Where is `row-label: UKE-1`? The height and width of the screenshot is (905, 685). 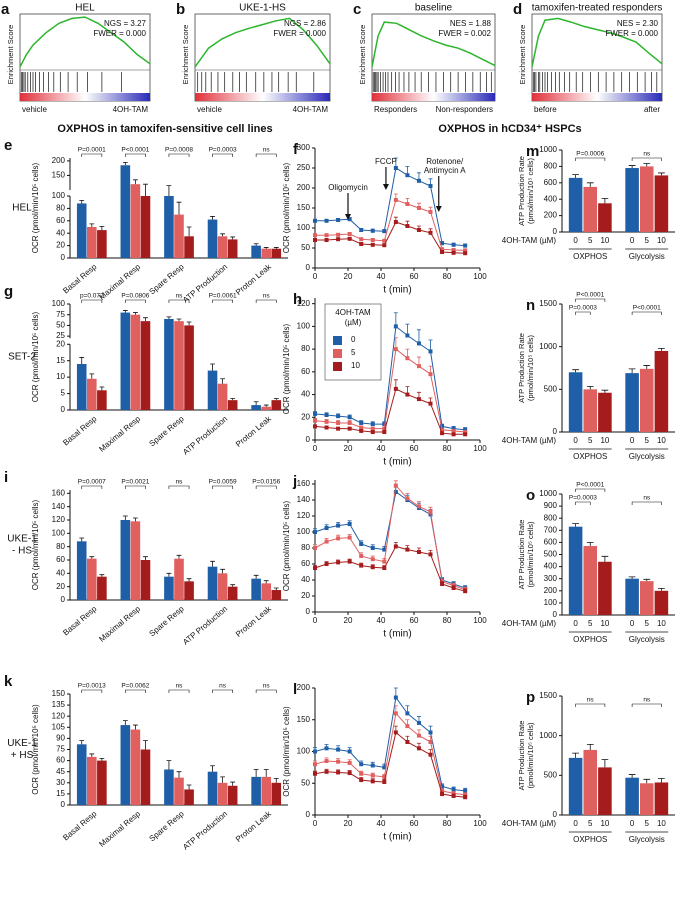
row-label: UKE-1 is located at coordinates (22, 743).